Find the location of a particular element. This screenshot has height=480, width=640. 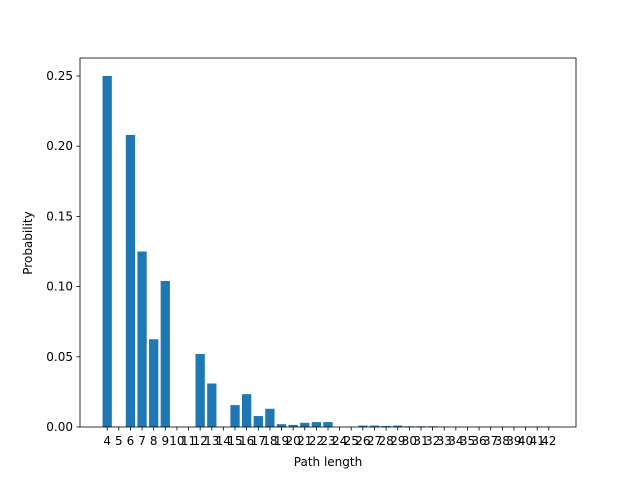

x-tick-label: 8 is located at coordinates (154, 441).